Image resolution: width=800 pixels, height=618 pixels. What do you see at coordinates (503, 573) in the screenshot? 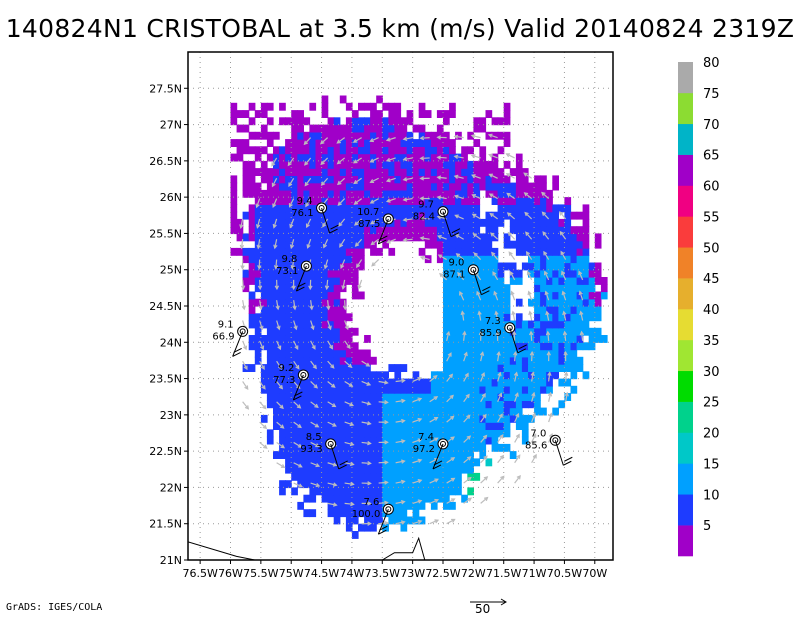
I see `x-tick-label: 71.5W` at bounding box center [503, 573].